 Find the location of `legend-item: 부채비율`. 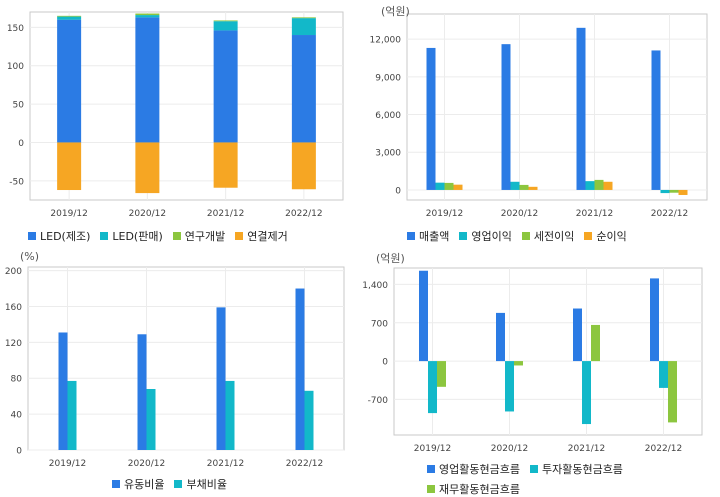

legend-item: 부채비율 is located at coordinates (200, 484).